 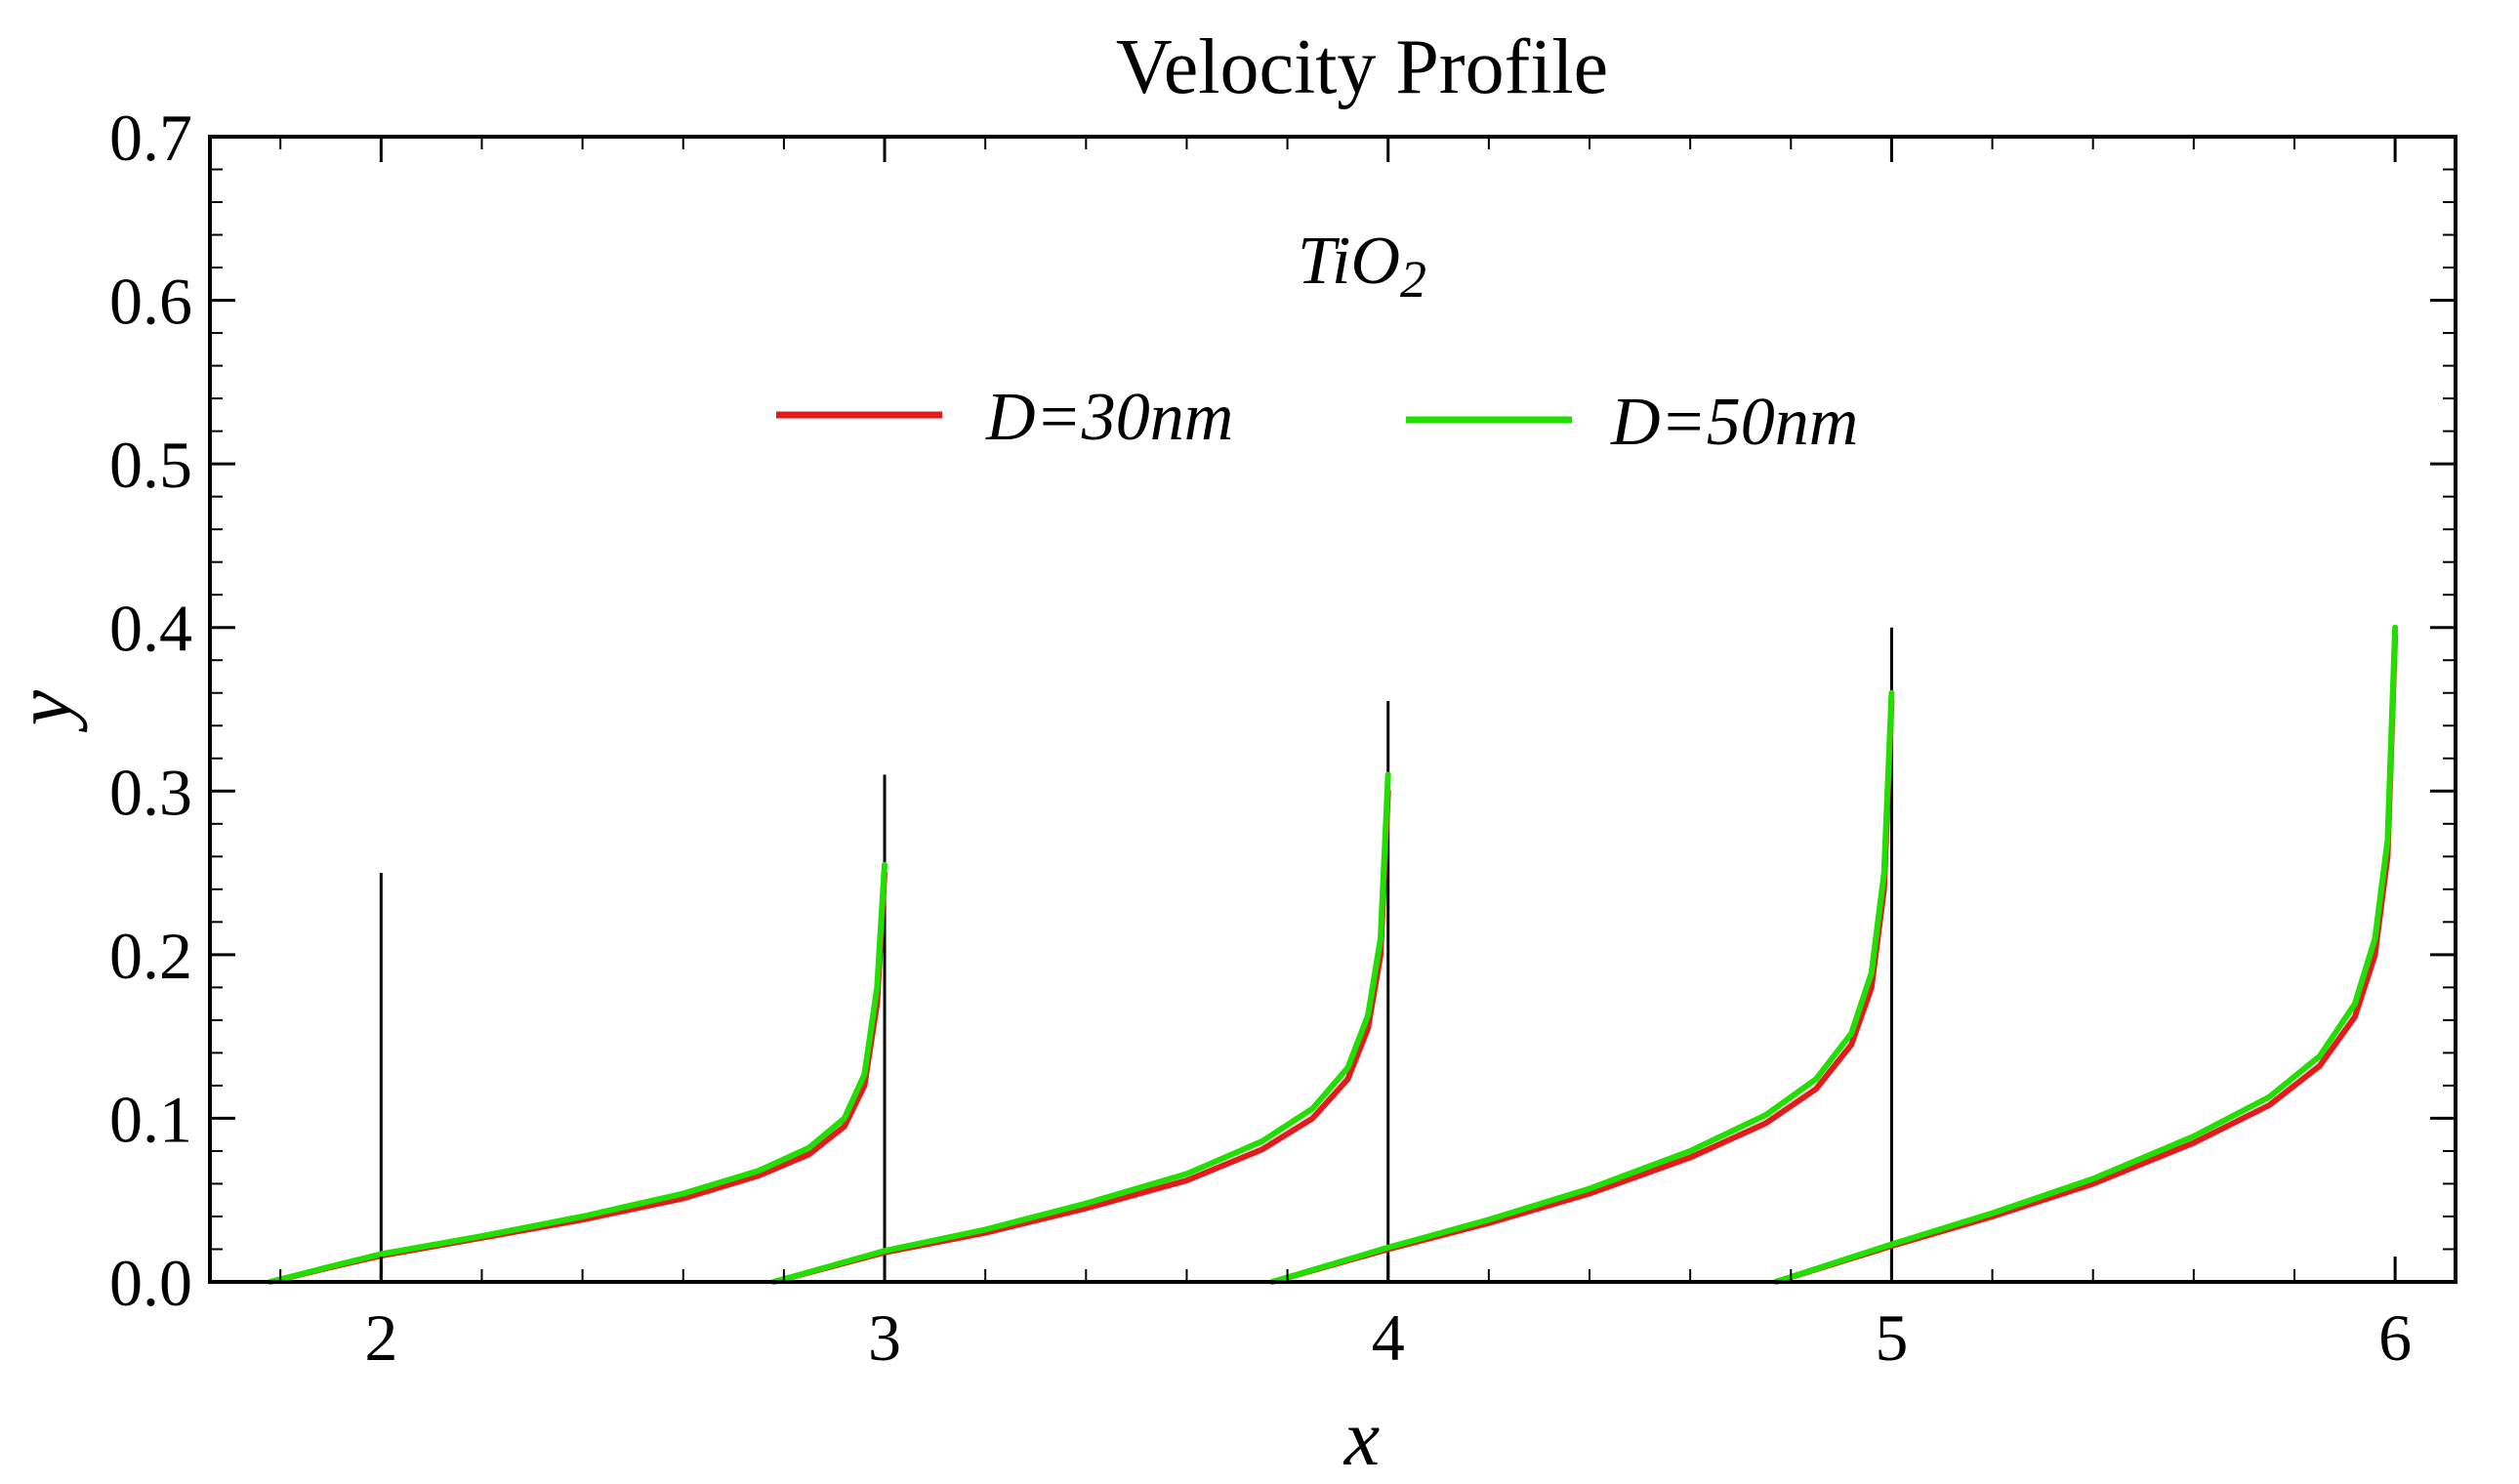 I want to click on x-tick-label-6: 6, so click(x=2395, y=1337).